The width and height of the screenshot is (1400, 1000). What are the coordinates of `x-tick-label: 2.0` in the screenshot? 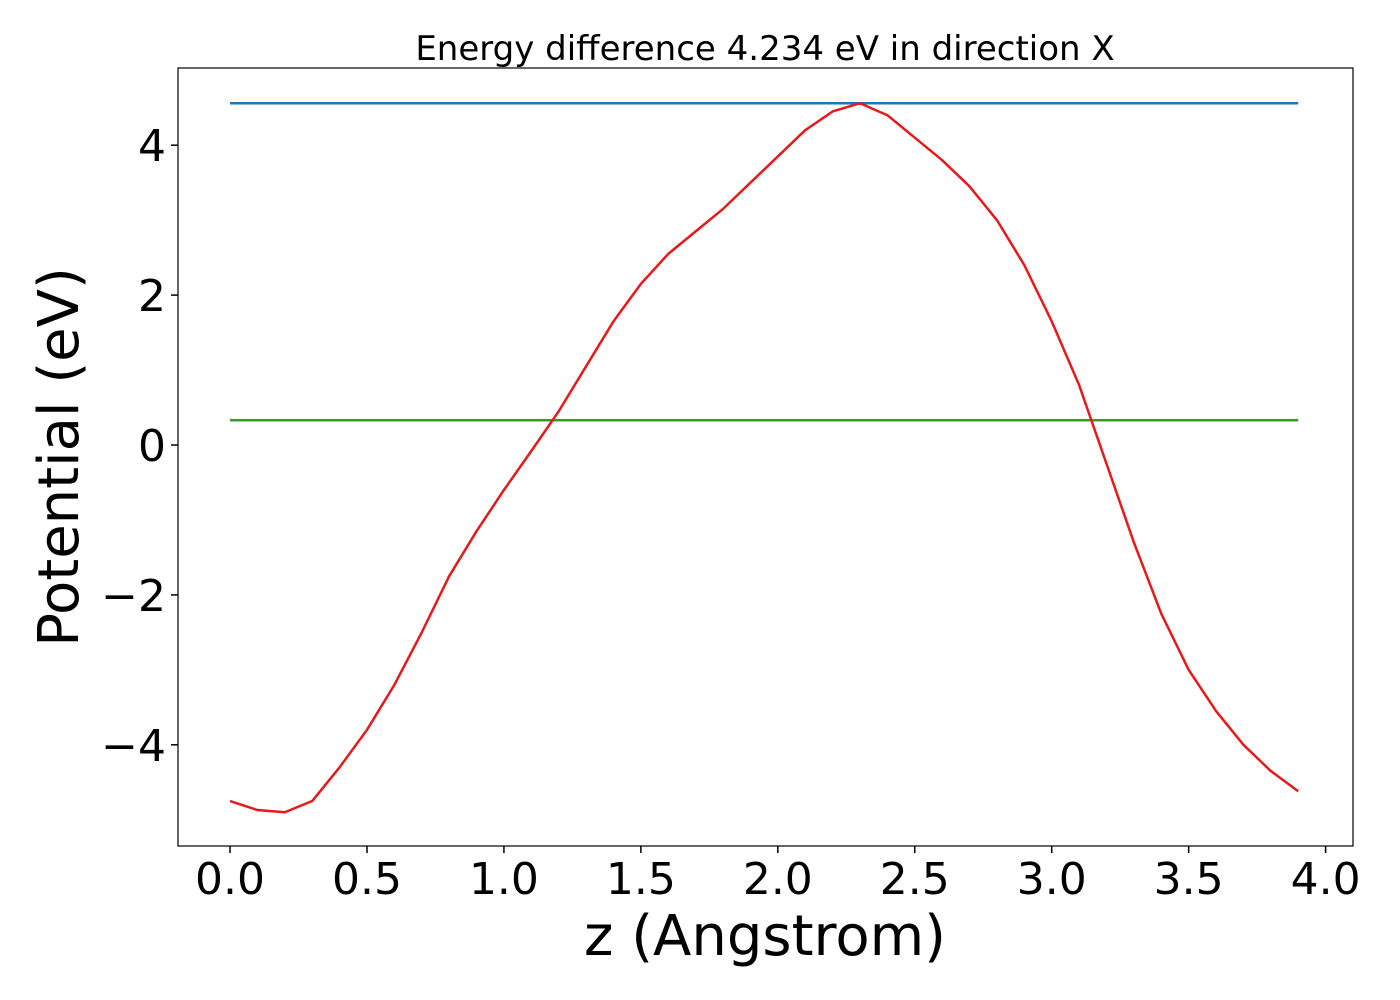 It's located at (778, 879).